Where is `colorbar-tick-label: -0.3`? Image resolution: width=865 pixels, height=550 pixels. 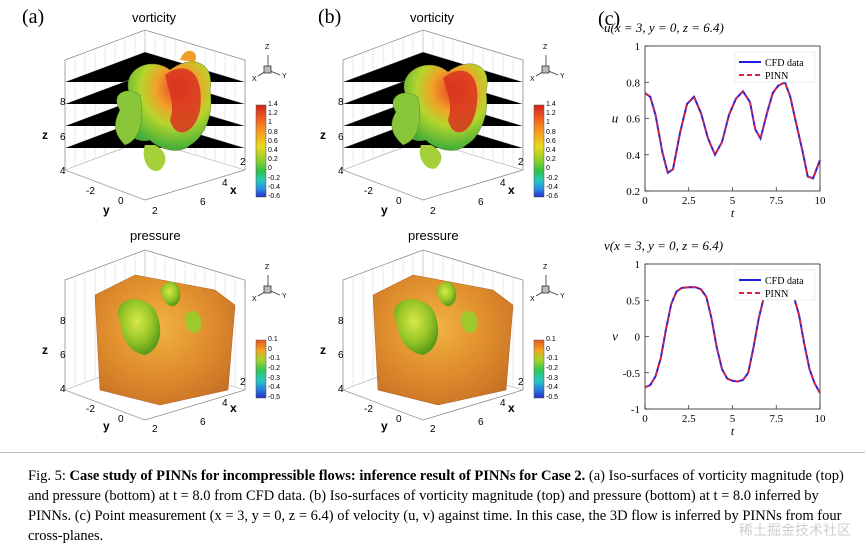 colorbar-tick-label: -0.3 is located at coordinates (274, 378).